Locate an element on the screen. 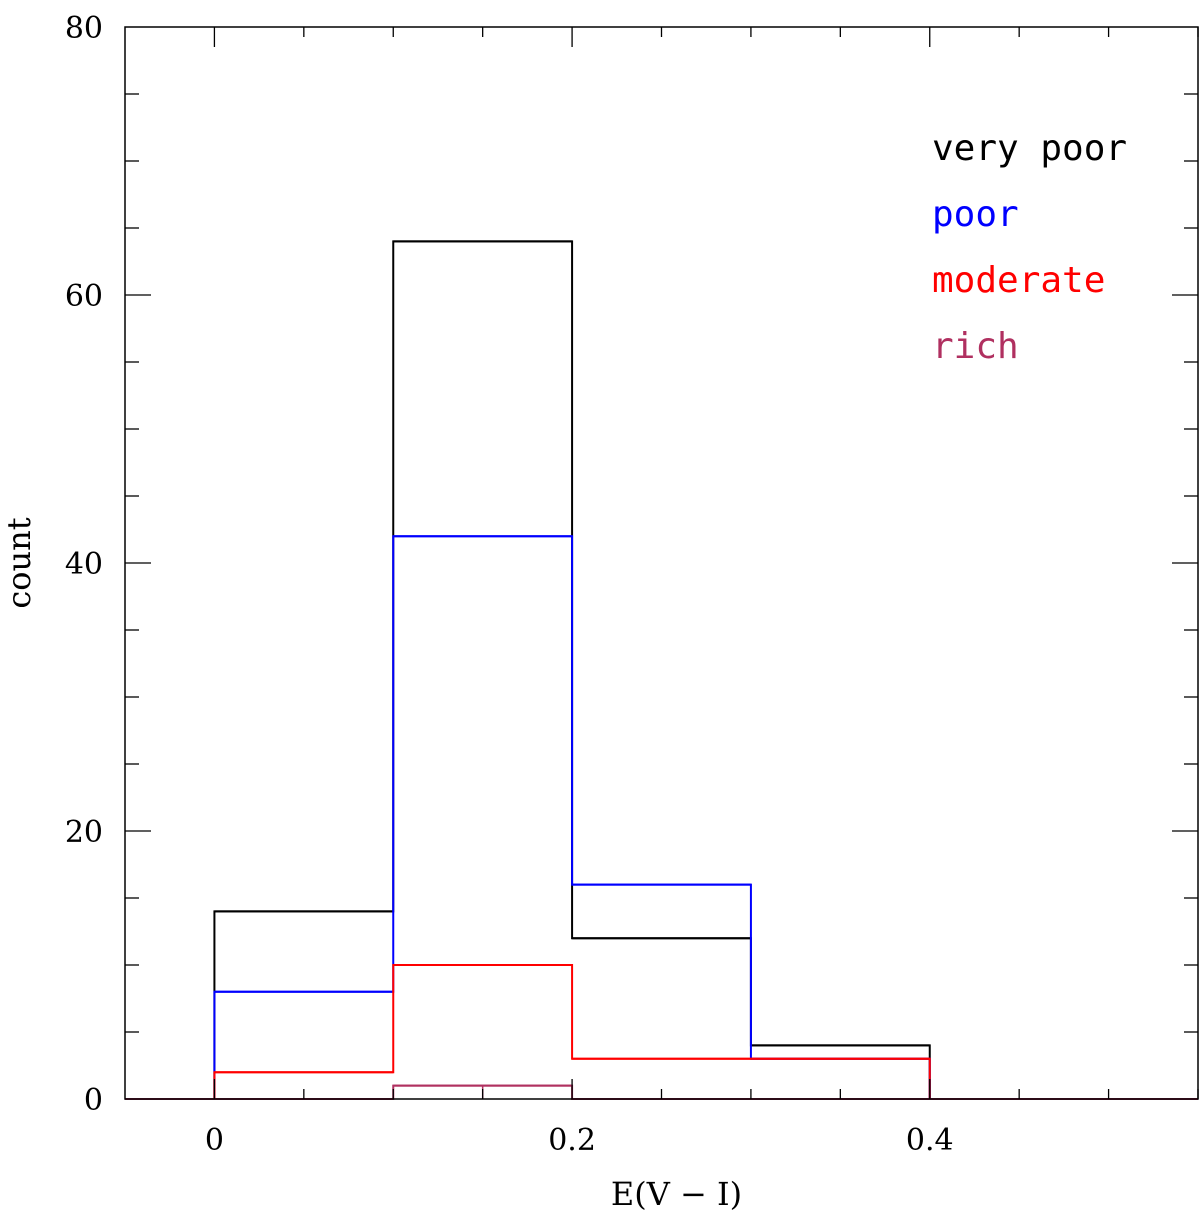  x-axis-title: E(V − I) is located at coordinates (676, 1194).